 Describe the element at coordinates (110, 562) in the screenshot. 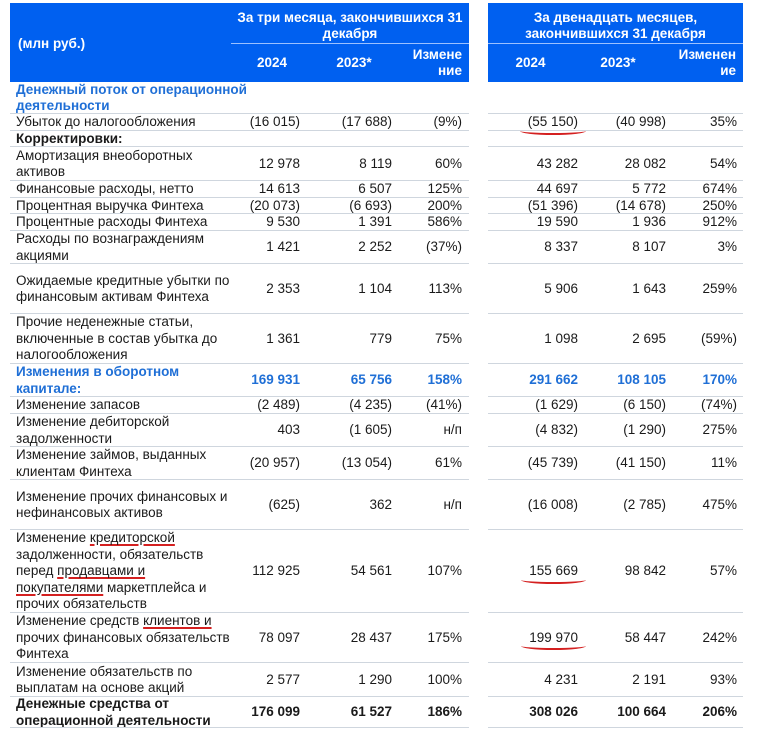

I see `label-text: задолженности, обязательств перед` at that location.